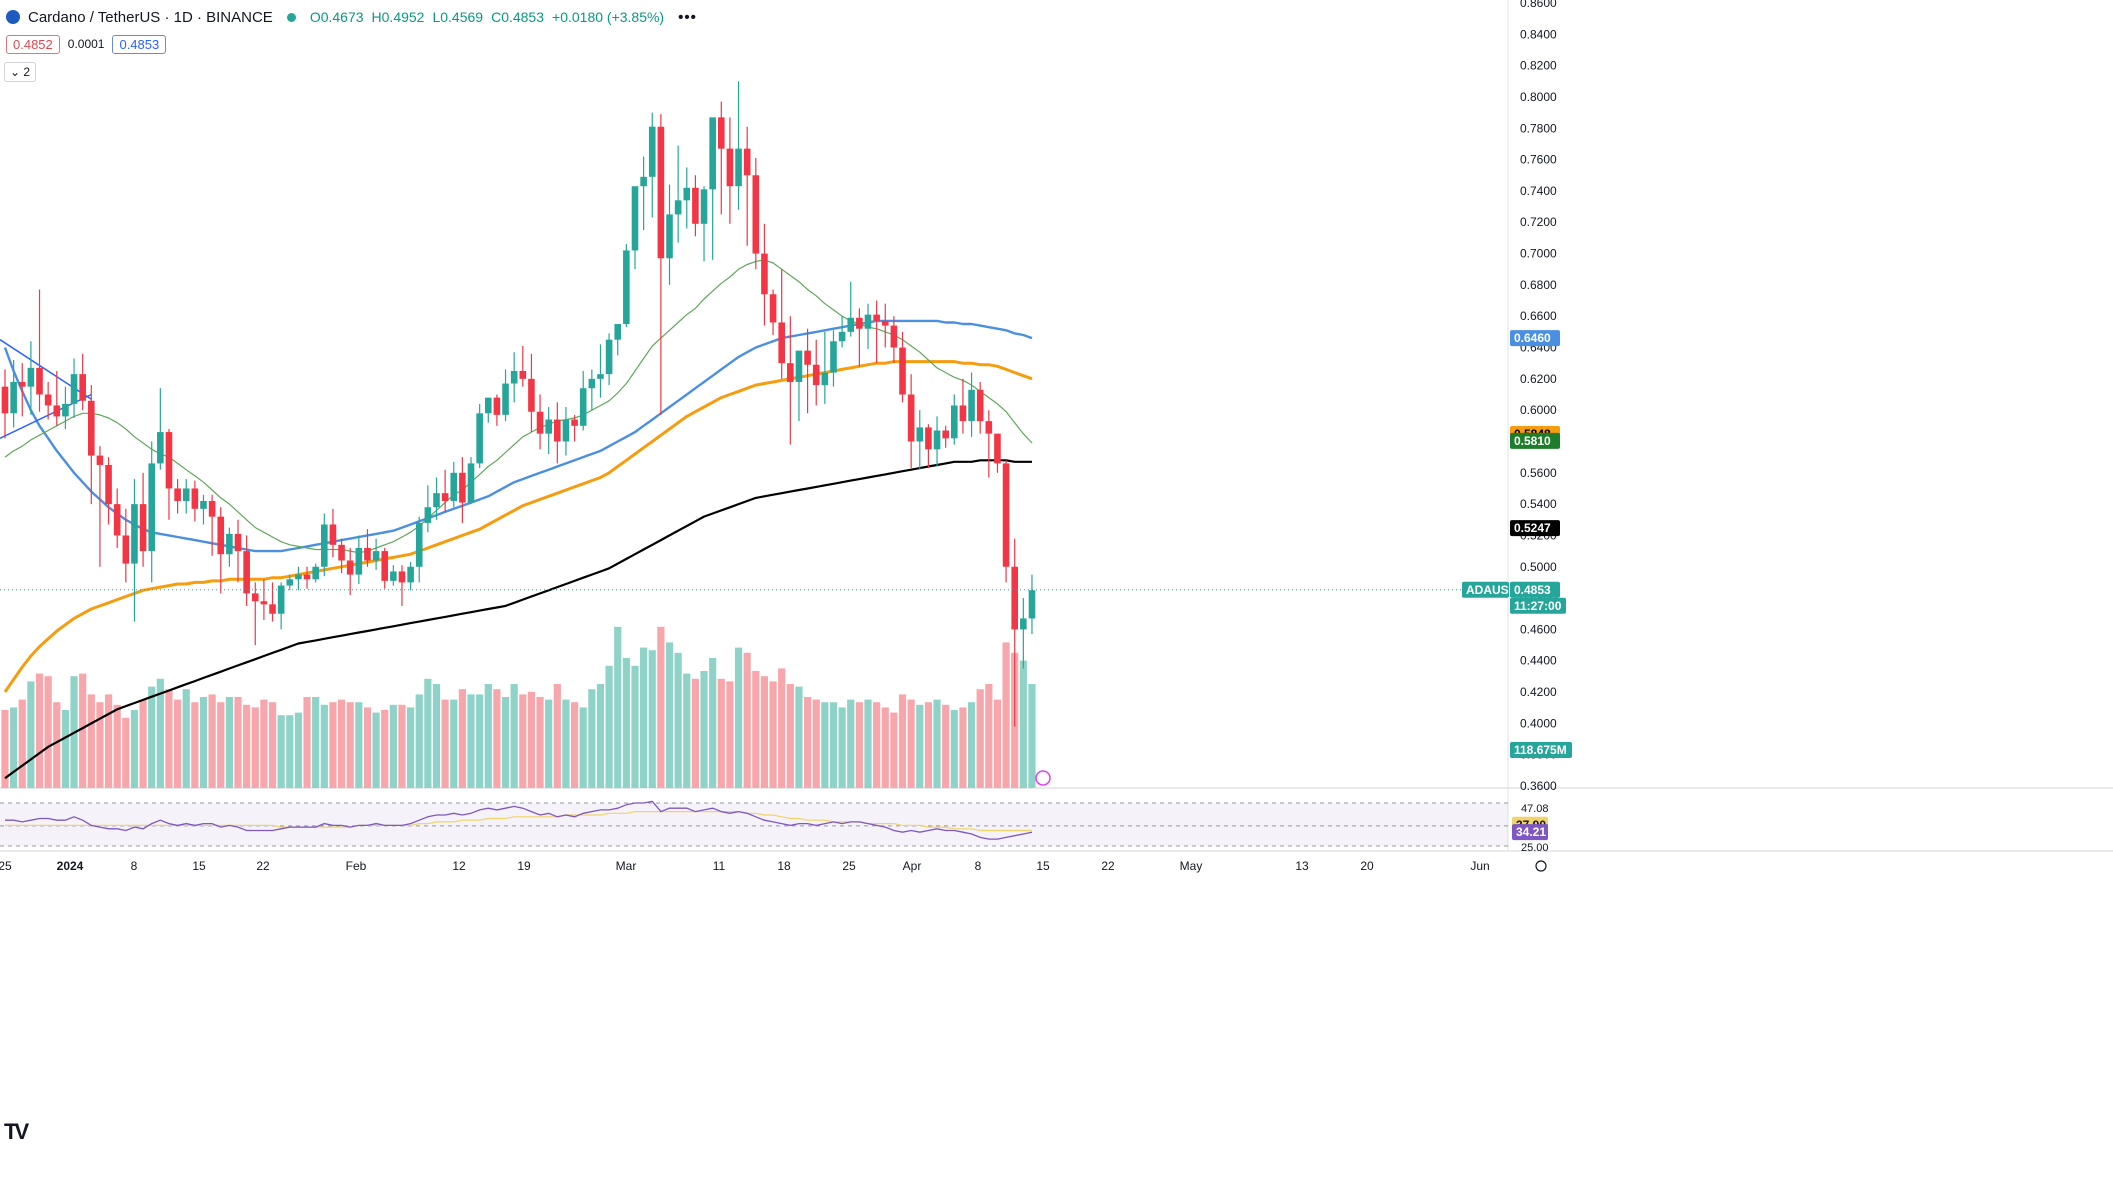  Describe the element at coordinates (1541, 866) in the screenshot. I see `settings-gear-icon` at that location.